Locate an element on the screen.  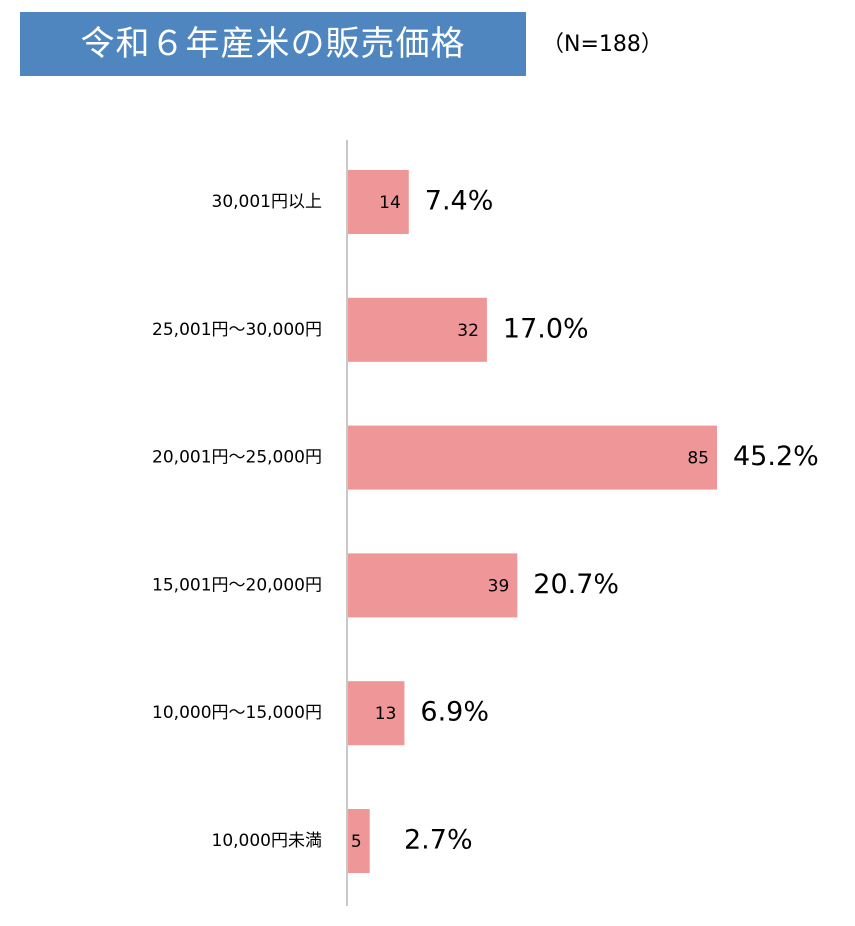
percent-label: 2.7% is located at coordinates (438, 840).